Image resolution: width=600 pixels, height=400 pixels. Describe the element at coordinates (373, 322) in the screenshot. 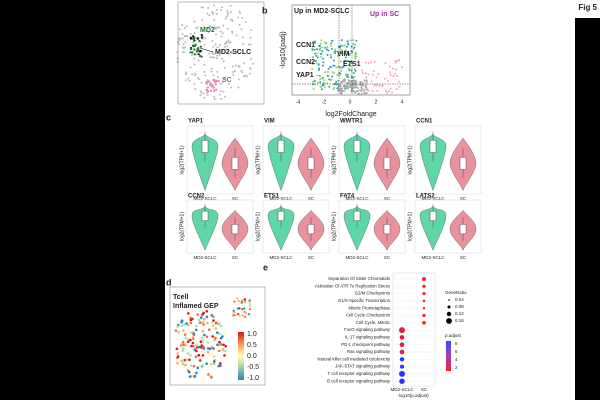

I see `pathway: Cell Cycle, Mitotic` at that location.